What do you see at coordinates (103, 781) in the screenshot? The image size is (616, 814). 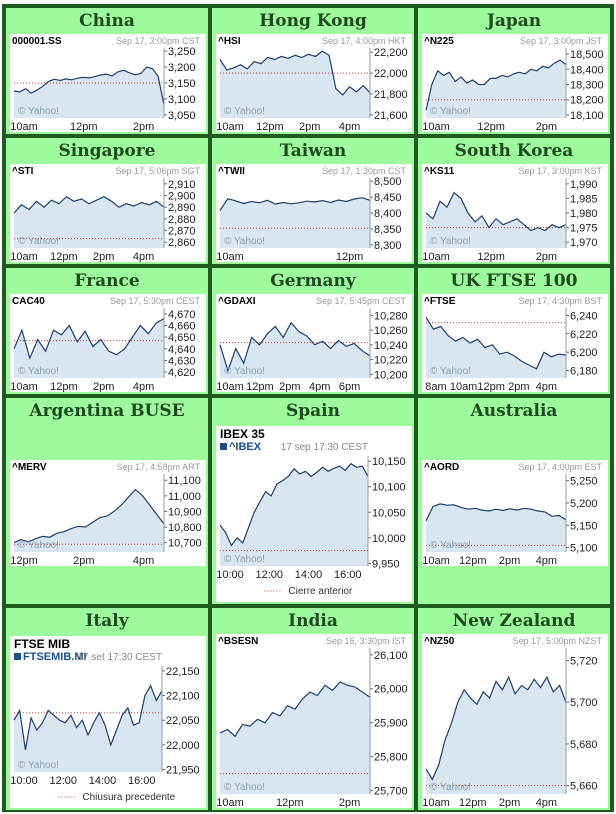 I see `x-tick-label: 14:00` at bounding box center [103, 781].